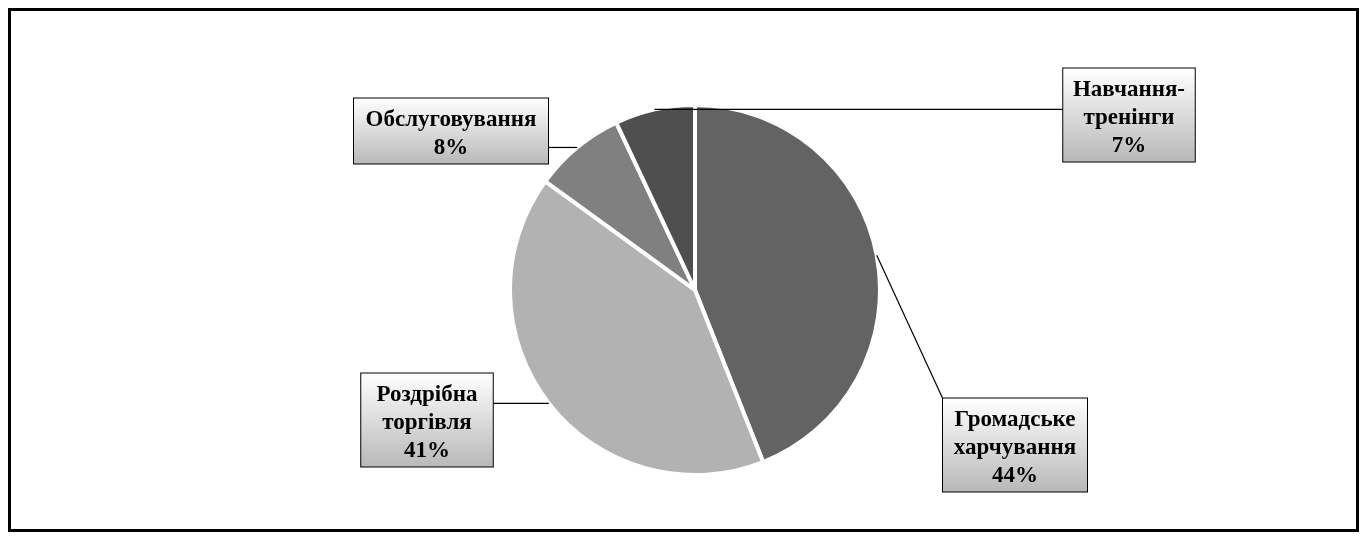  What do you see at coordinates (1129, 102) in the screenshot?
I see `slice-label: Навчання-тренінги` at bounding box center [1129, 102].